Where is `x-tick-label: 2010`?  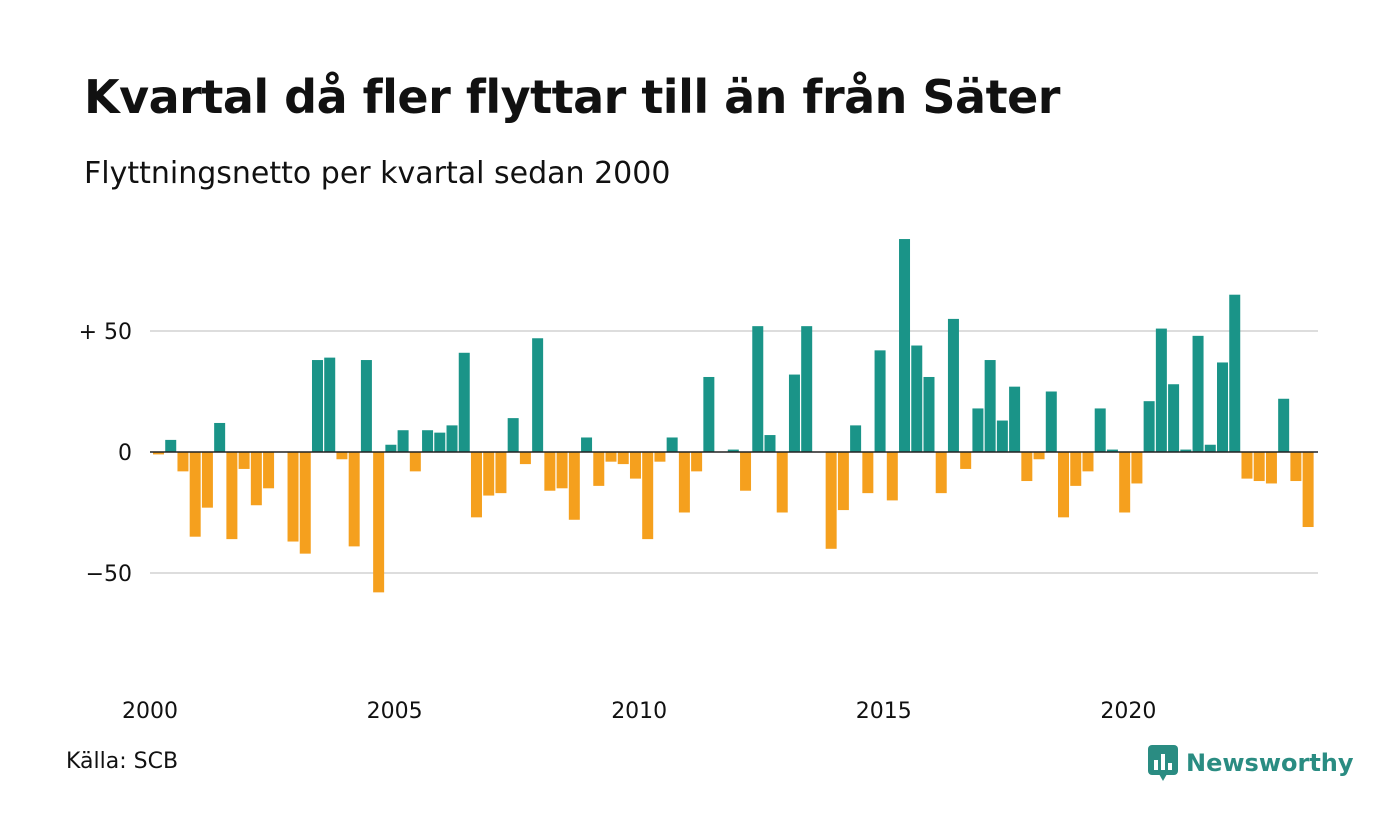
x-tick-label: 2010 is located at coordinates (639, 711).